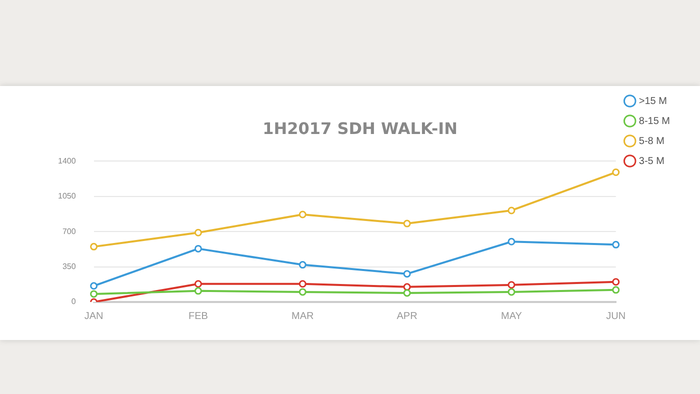 Image resolution: width=700 pixels, height=394 pixels. Describe the element at coordinates (651, 161) in the screenshot. I see `legend-label: 3-5 M` at that location.